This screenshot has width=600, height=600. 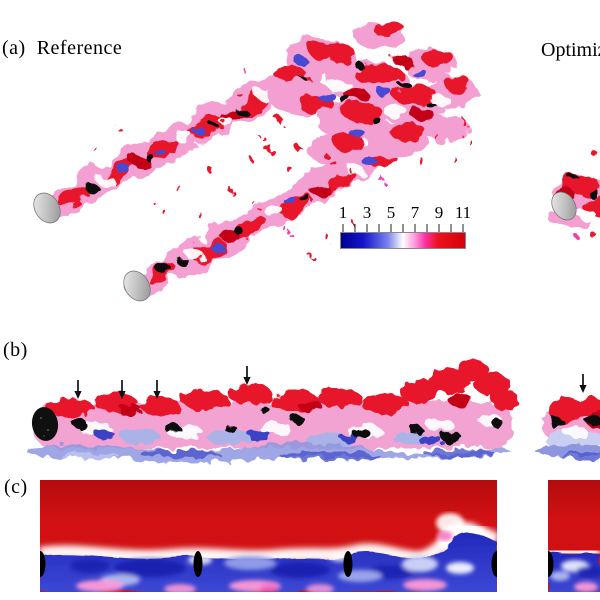 What do you see at coordinates (570, 50) in the screenshot?
I see `panel-a-title-right: Optimiz` at bounding box center [570, 50].